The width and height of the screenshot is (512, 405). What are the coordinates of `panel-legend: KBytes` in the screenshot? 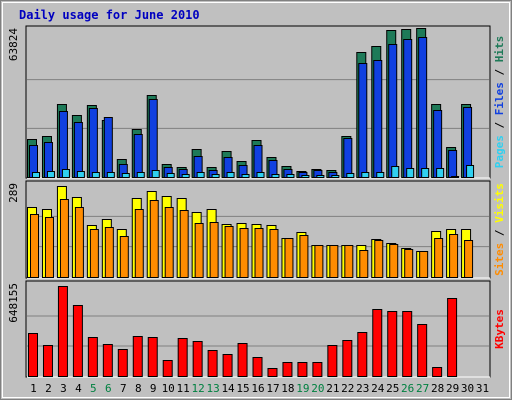 It's located at (499, 329).